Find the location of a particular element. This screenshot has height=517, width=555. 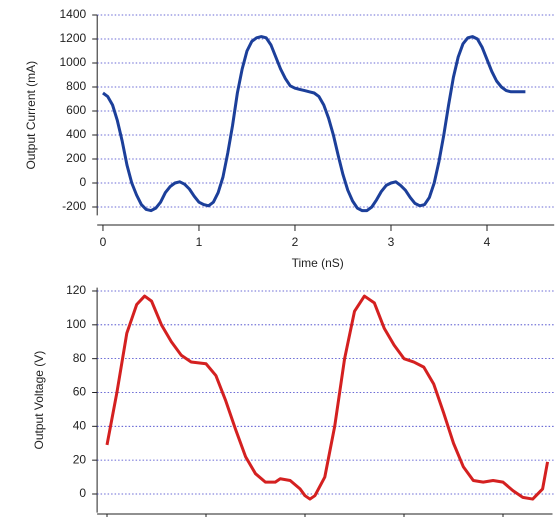

x-tick-label: 3 is located at coordinates (391, 242).